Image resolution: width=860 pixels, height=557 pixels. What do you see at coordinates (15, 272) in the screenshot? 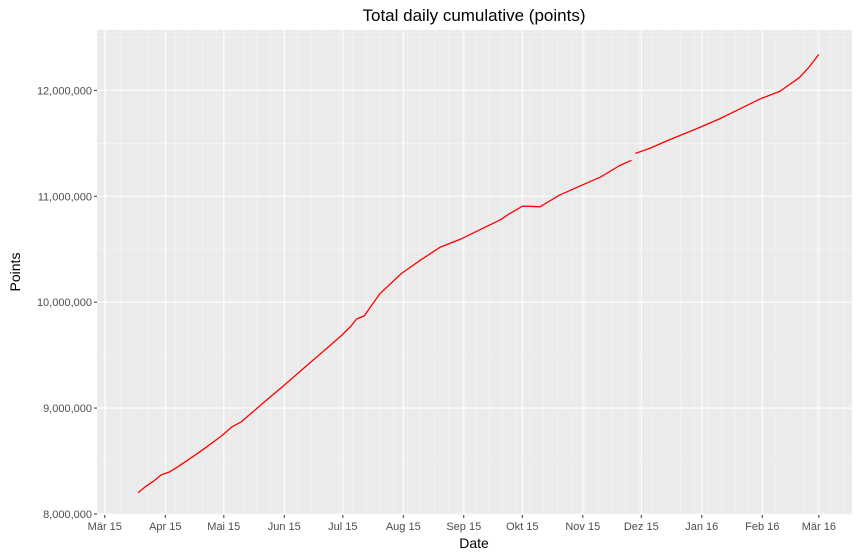
I see `y-axis-title: Points` at bounding box center [15, 272].